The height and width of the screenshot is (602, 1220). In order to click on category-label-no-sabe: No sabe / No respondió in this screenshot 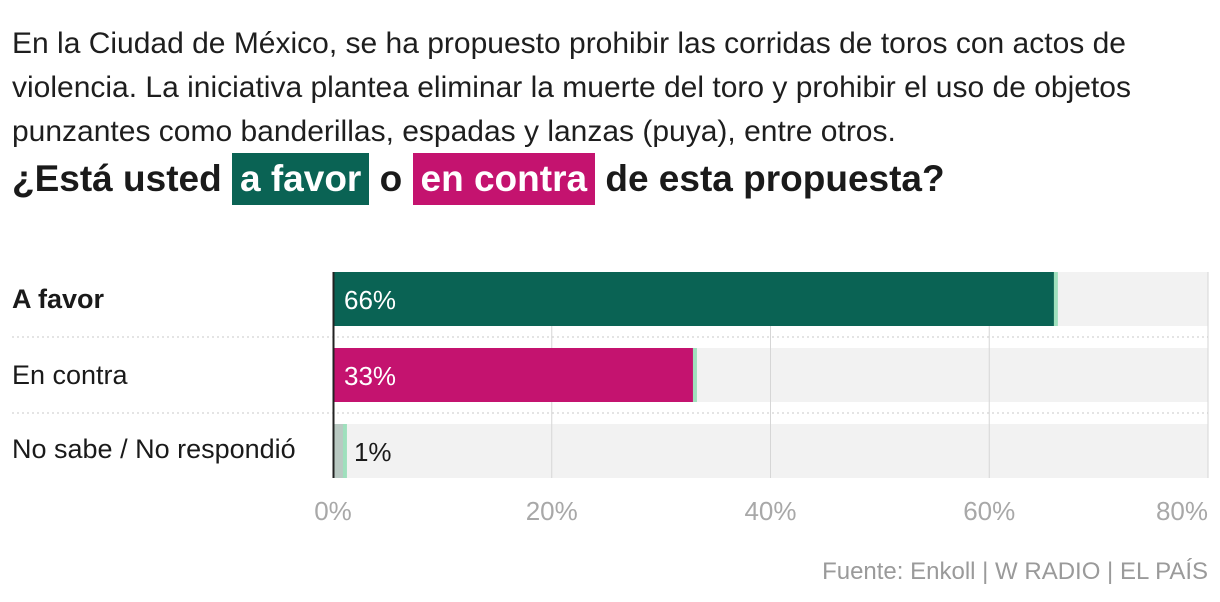, I will do `click(154, 449)`.